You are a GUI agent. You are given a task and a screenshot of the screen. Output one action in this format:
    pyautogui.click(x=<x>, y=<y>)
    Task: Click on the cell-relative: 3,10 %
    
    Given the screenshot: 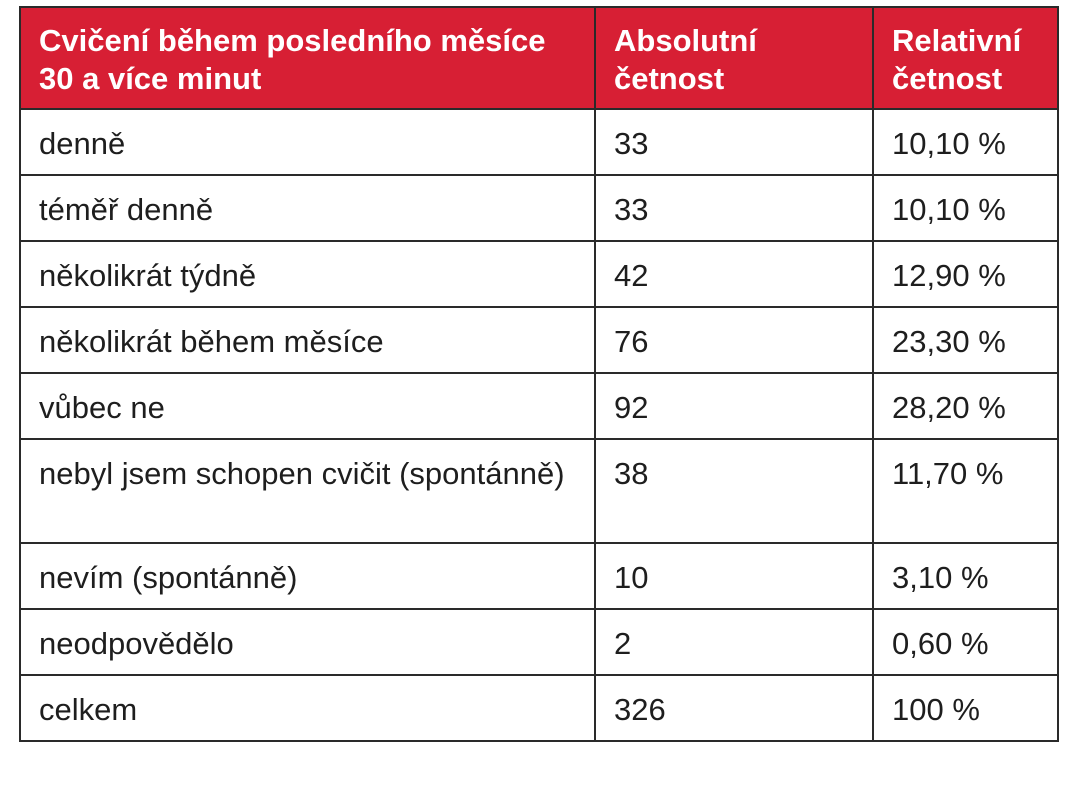 What is the action you would take?
    pyautogui.click(x=965, y=576)
    